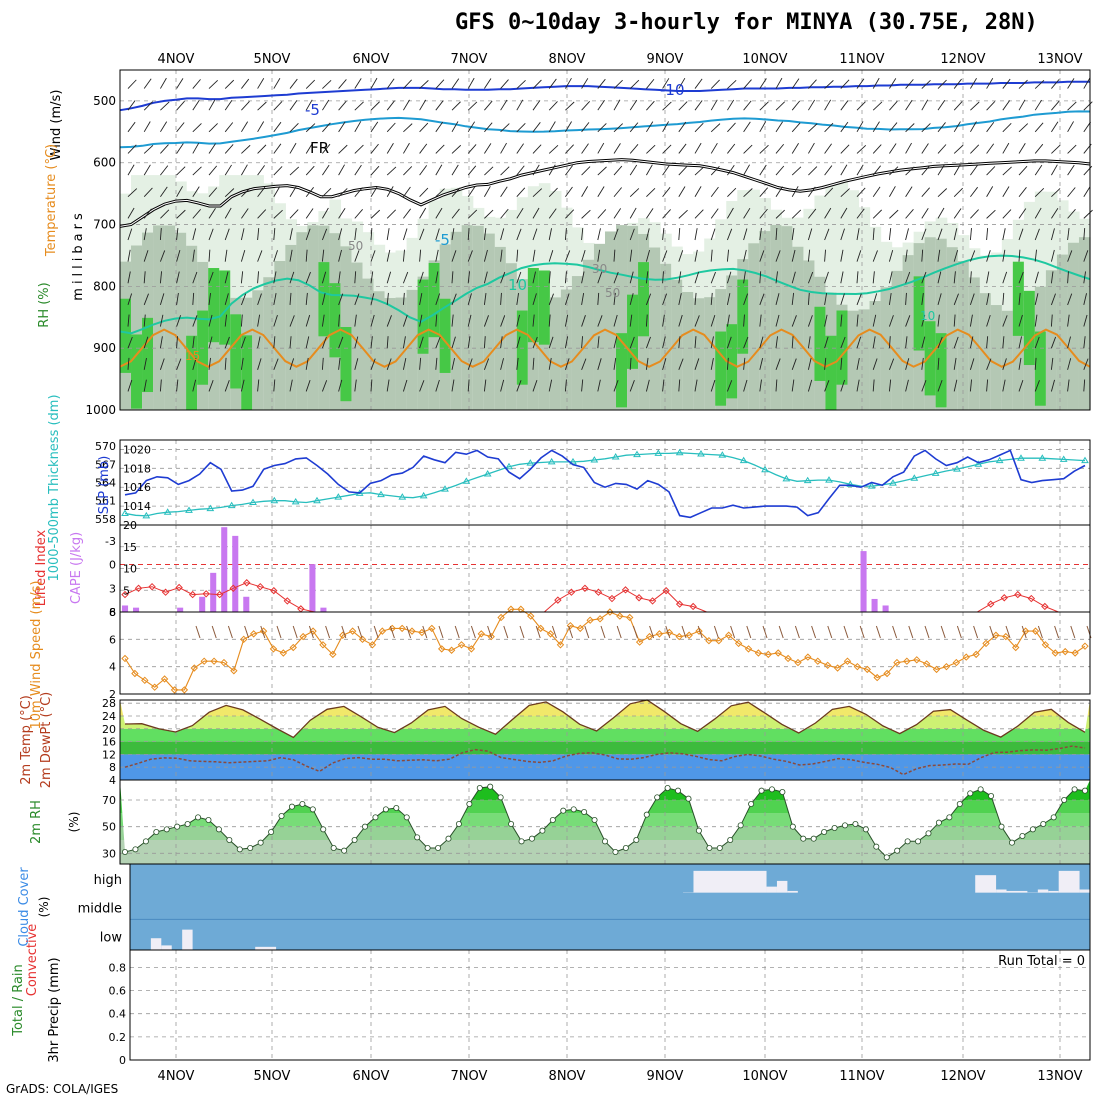 This screenshot has width=1100, height=1100. What do you see at coordinates (62, 1089) in the screenshot?
I see `footer-credit: GrADS: COLA/IGES` at bounding box center [62, 1089].